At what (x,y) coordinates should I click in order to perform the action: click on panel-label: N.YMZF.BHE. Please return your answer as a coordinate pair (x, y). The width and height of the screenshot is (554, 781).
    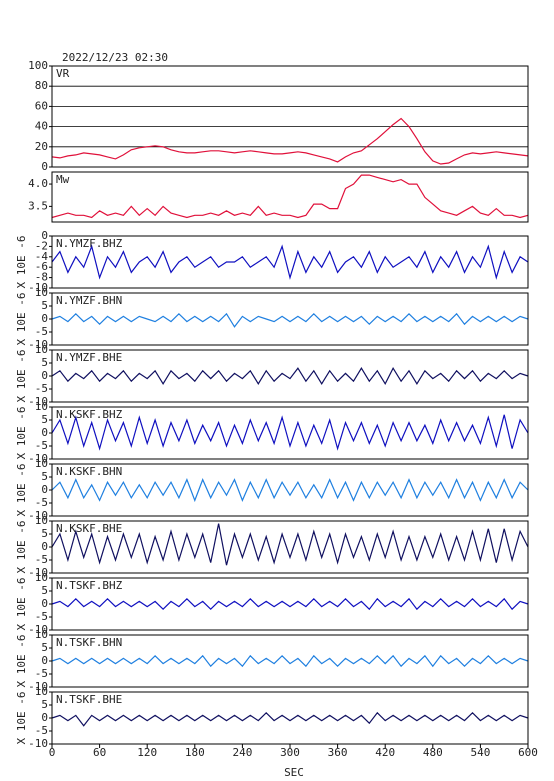
    Looking at the image, I should click on (89, 357).